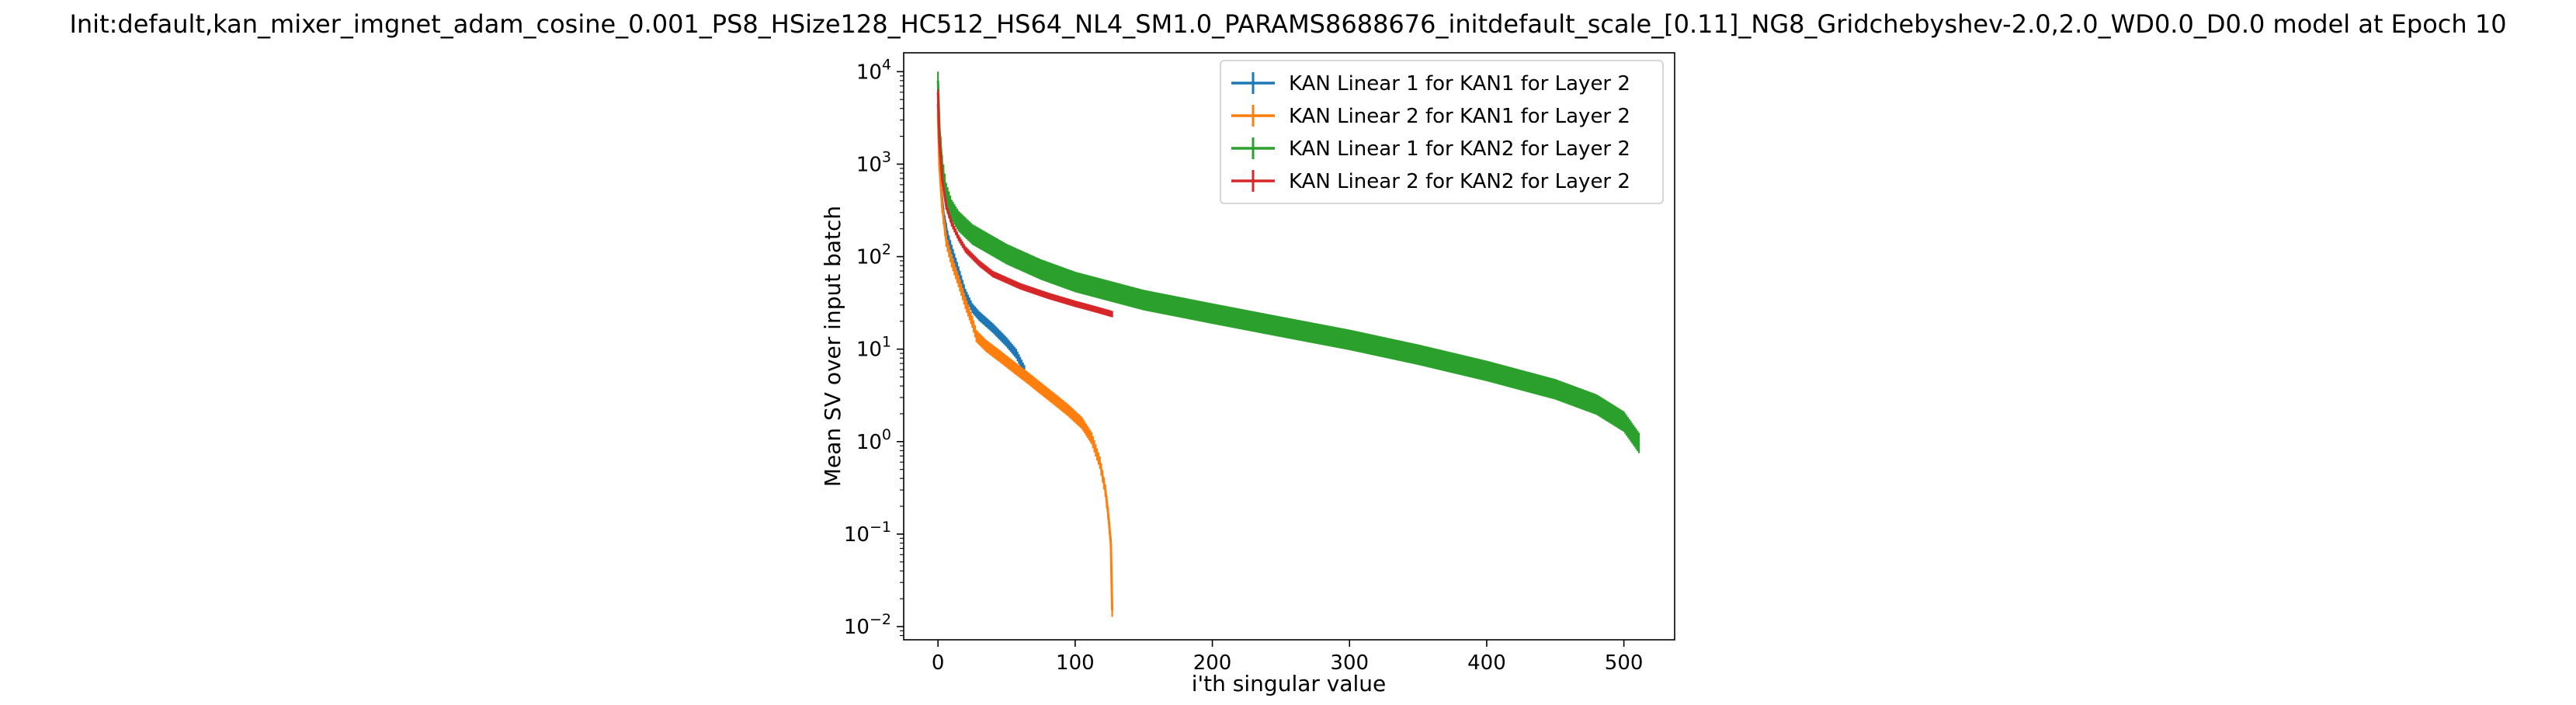  I want to click on x-tick-label: 300, so click(1349, 663).